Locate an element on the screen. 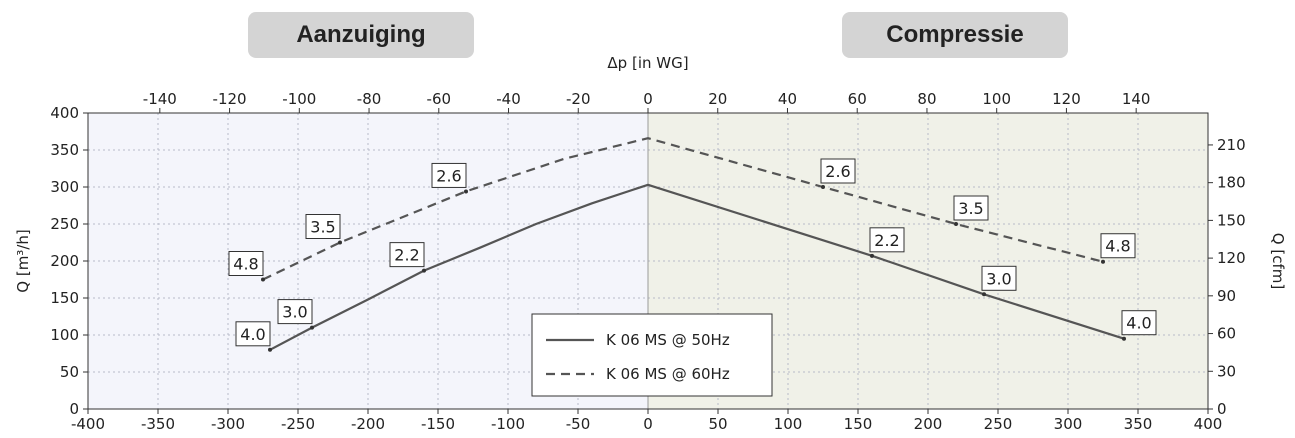 This screenshot has height=438, width=1295. y-tick-label: 400 is located at coordinates (64, 113).